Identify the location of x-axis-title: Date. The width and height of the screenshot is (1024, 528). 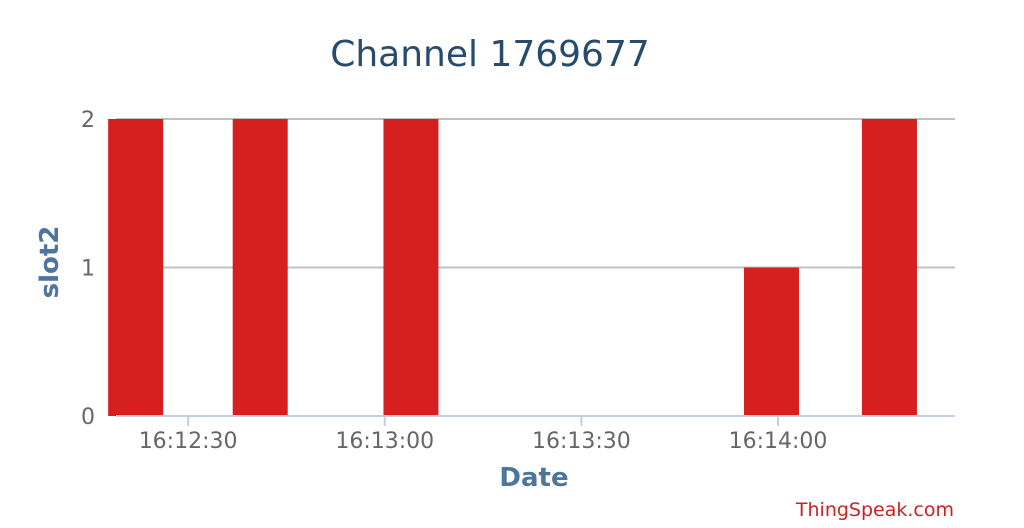
(533, 478).